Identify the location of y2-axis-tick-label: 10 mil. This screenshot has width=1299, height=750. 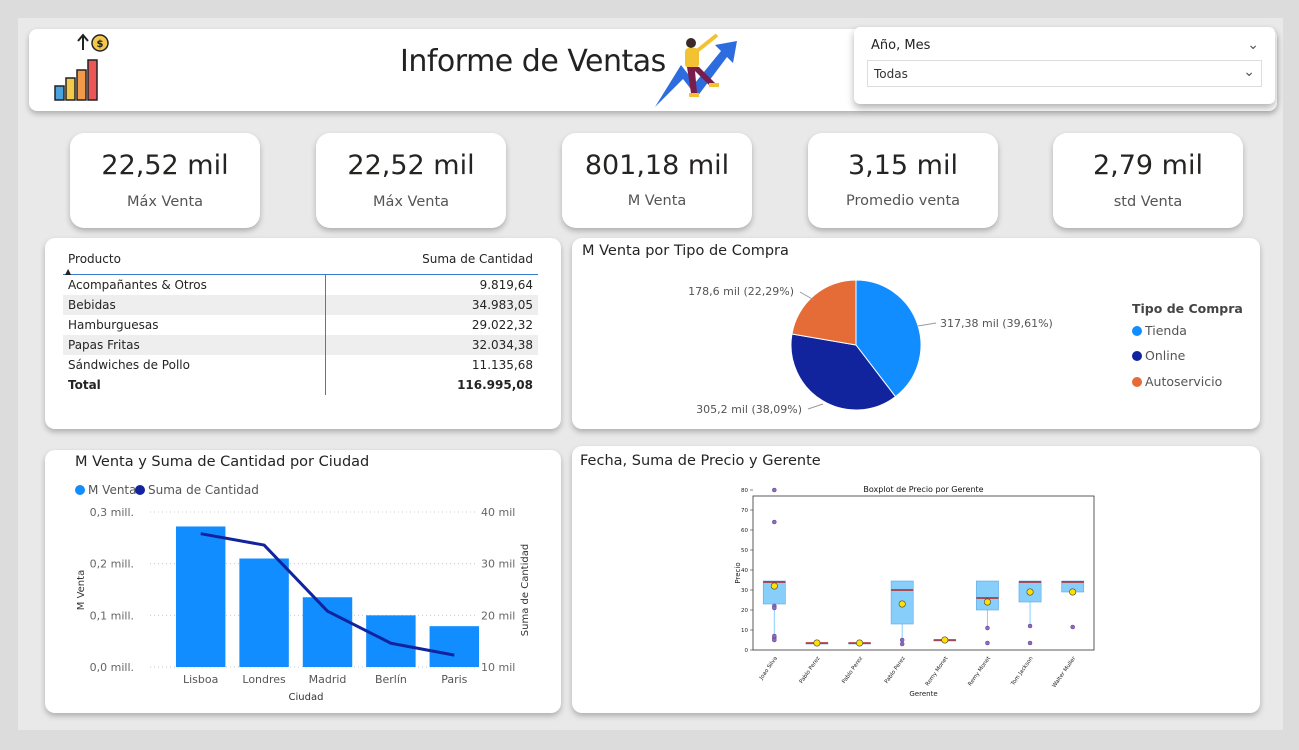
(498, 667).